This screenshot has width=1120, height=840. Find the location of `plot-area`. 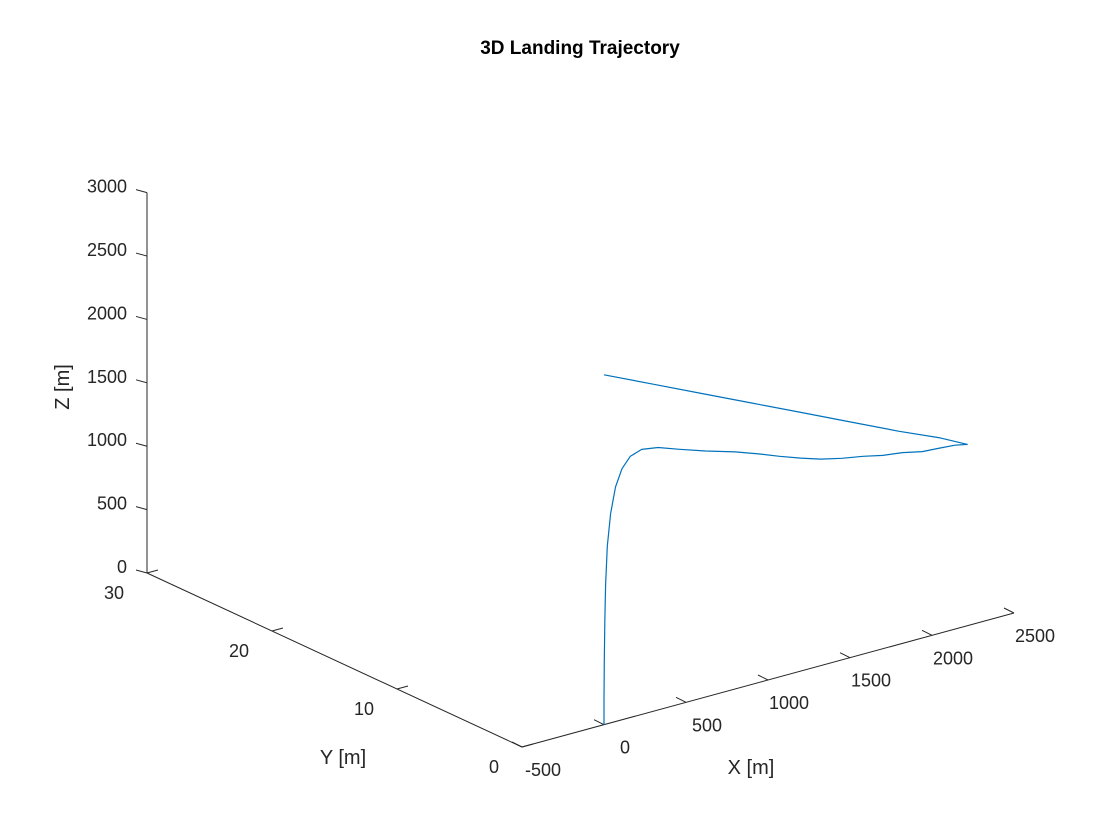

plot-area is located at coordinates (785, 549).